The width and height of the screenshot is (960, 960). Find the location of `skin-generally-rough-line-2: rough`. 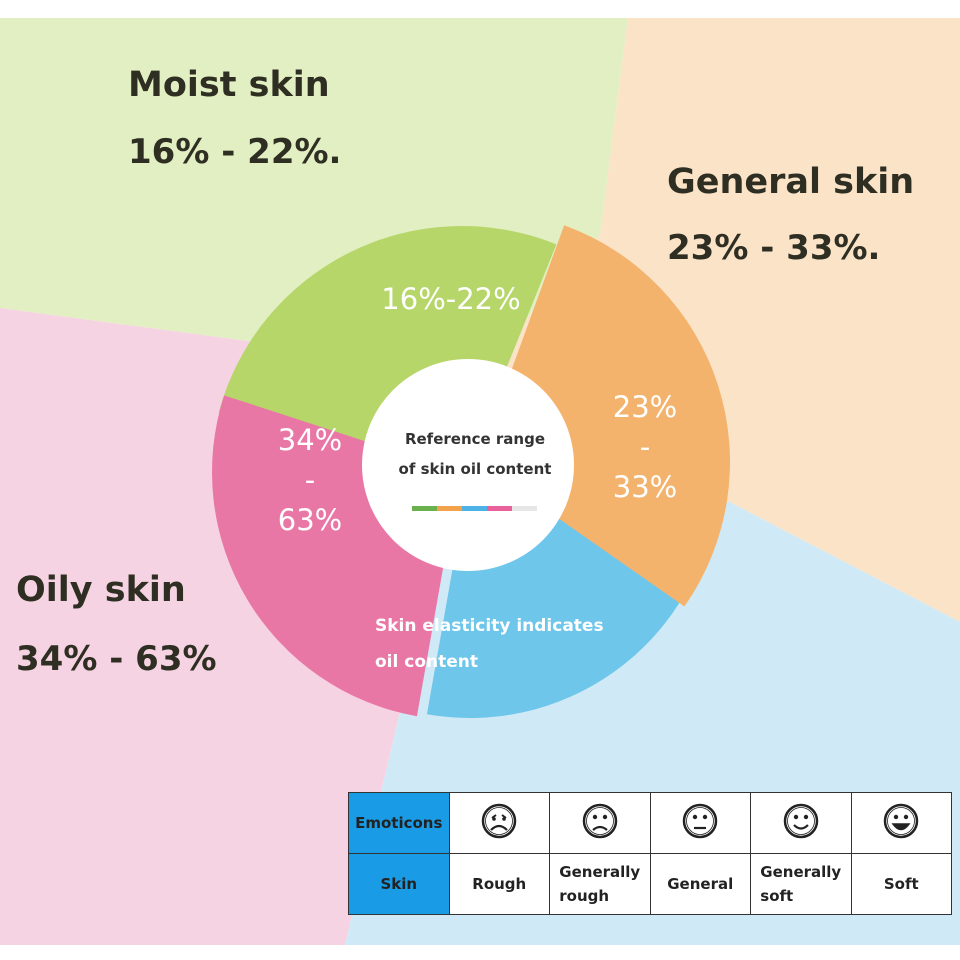

skin-generally-rough-line-2: rough is located at coordinates (584, 896).